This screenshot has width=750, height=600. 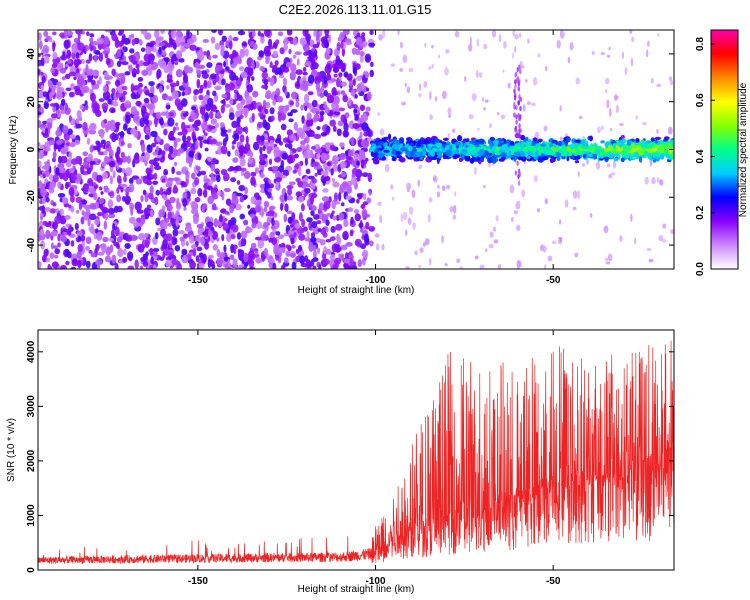 I want to click on y-tick-label: 0, so click(x=31, y=149).